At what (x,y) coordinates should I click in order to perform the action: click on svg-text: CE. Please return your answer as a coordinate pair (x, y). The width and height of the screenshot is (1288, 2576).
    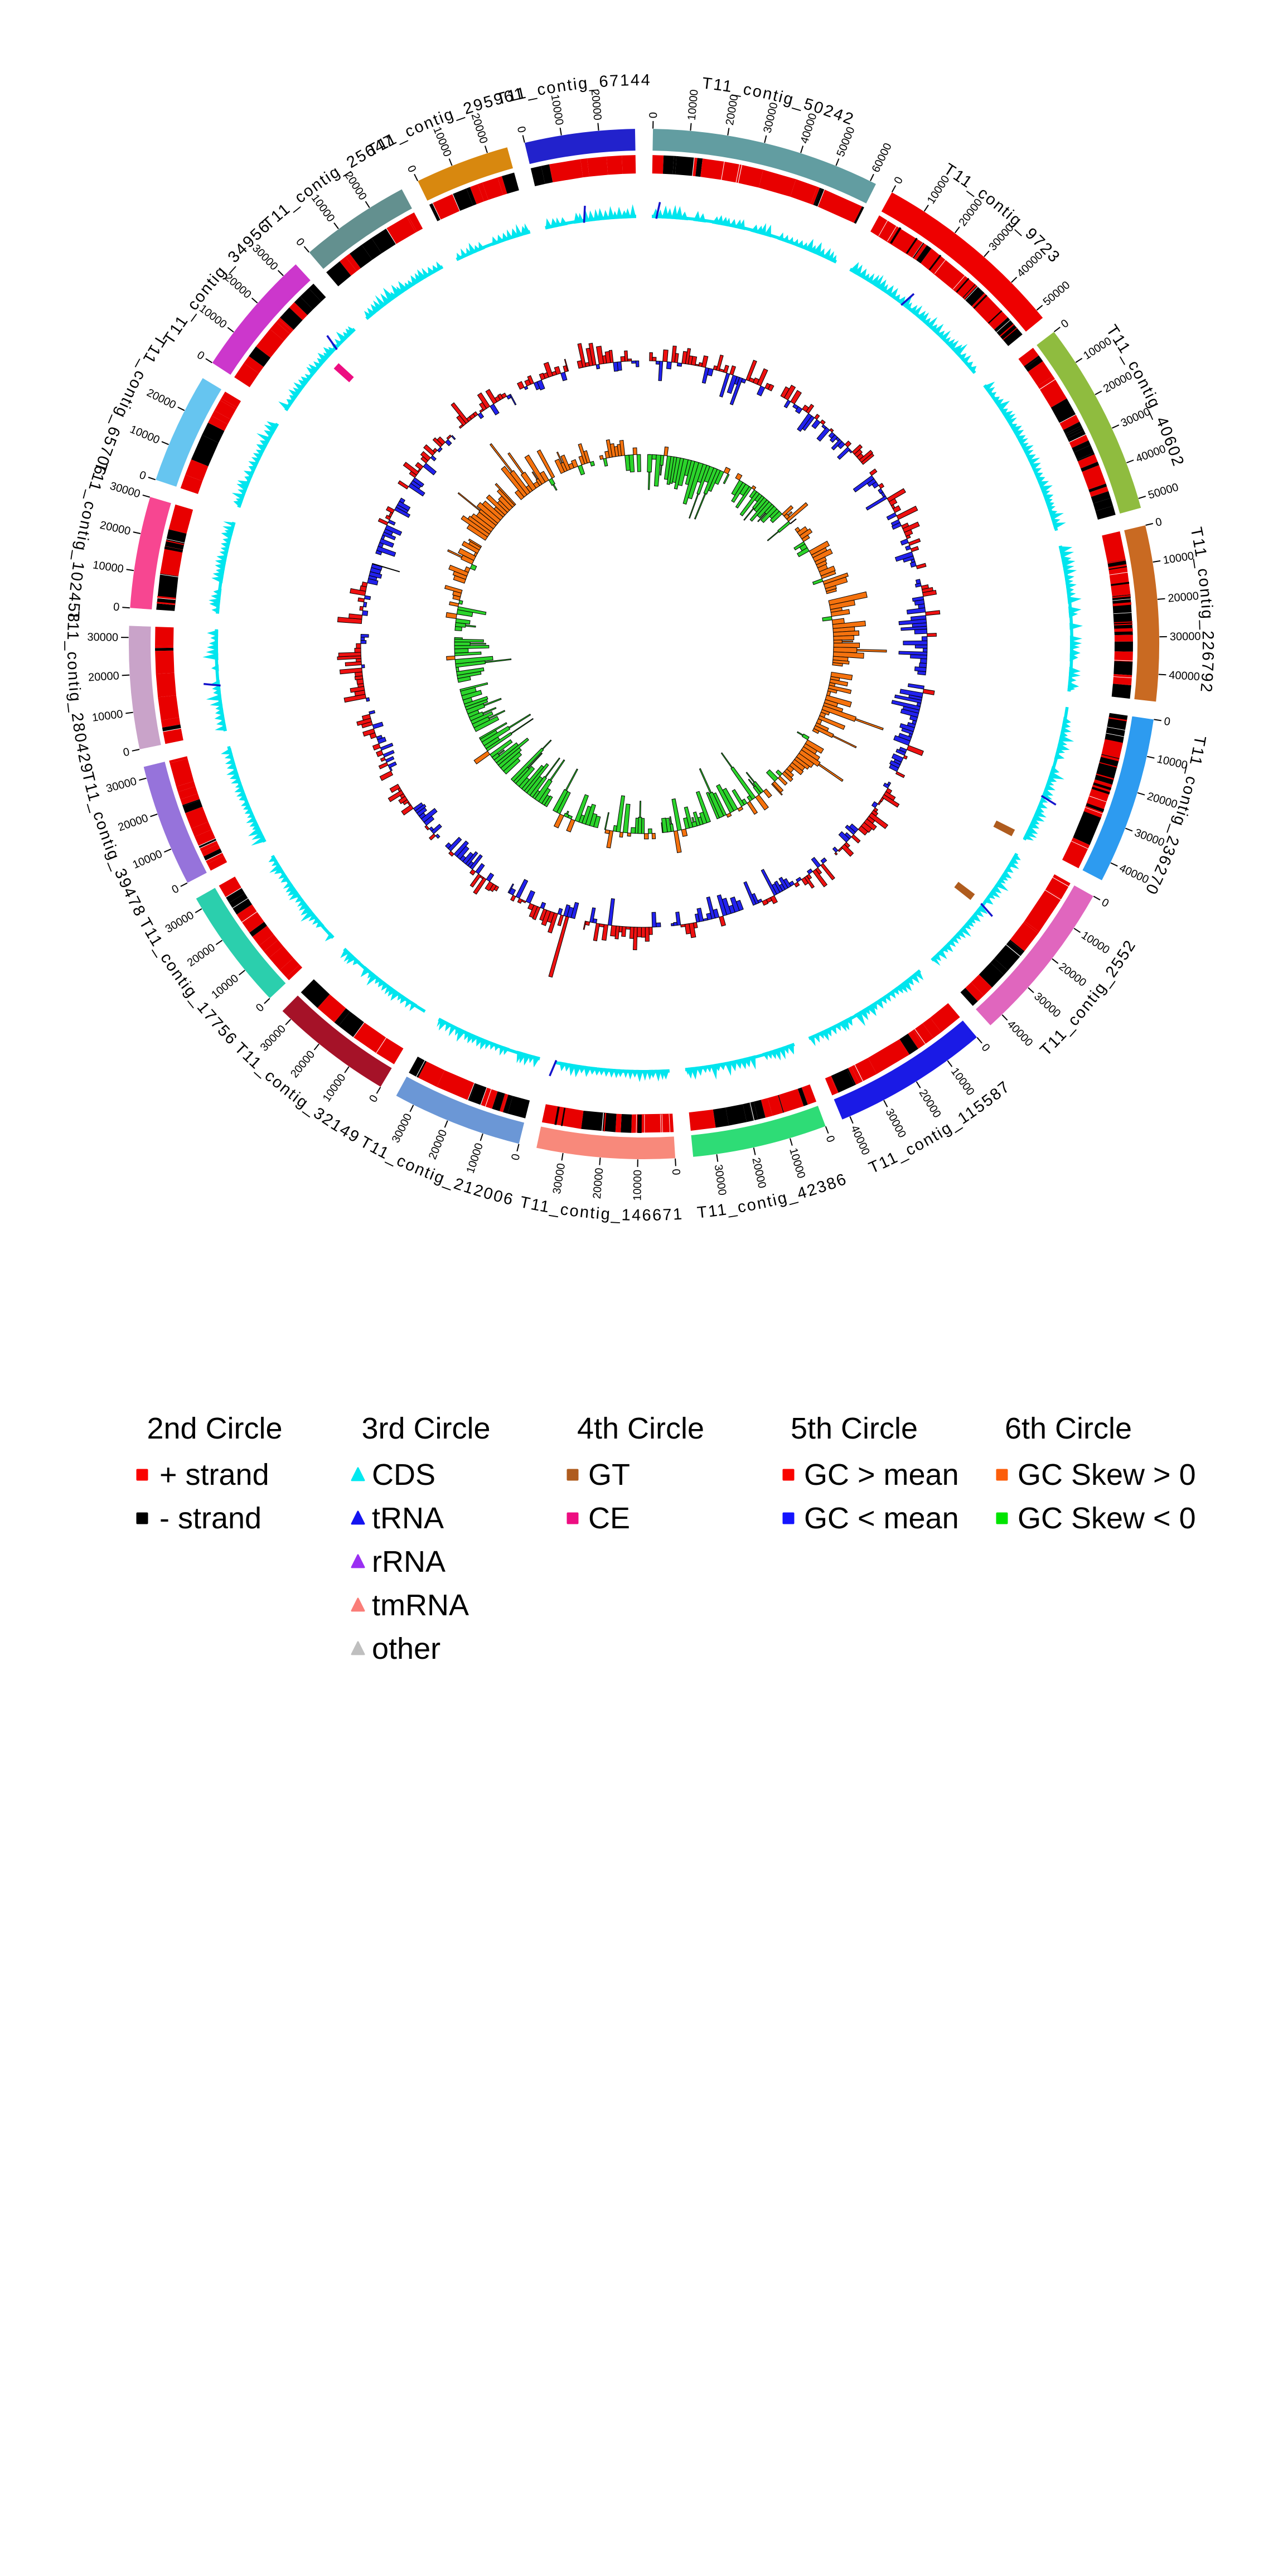
    Looking at the image, I should click on (609, 1518).